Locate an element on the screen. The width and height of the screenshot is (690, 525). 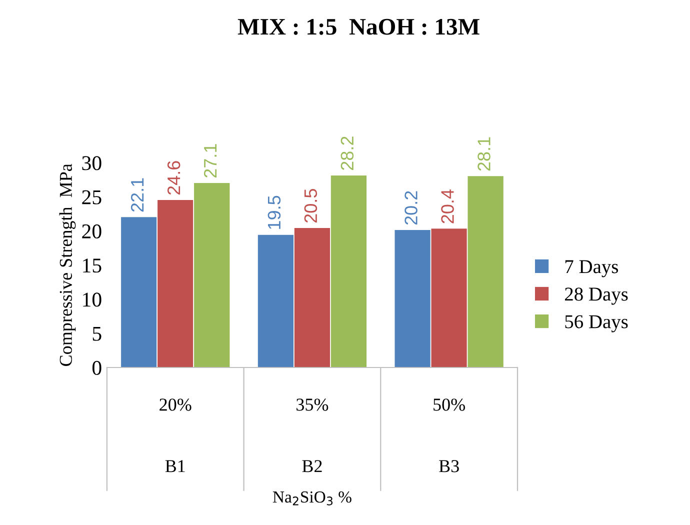
data-label: 19.5 is located at coordinates (274, 212).